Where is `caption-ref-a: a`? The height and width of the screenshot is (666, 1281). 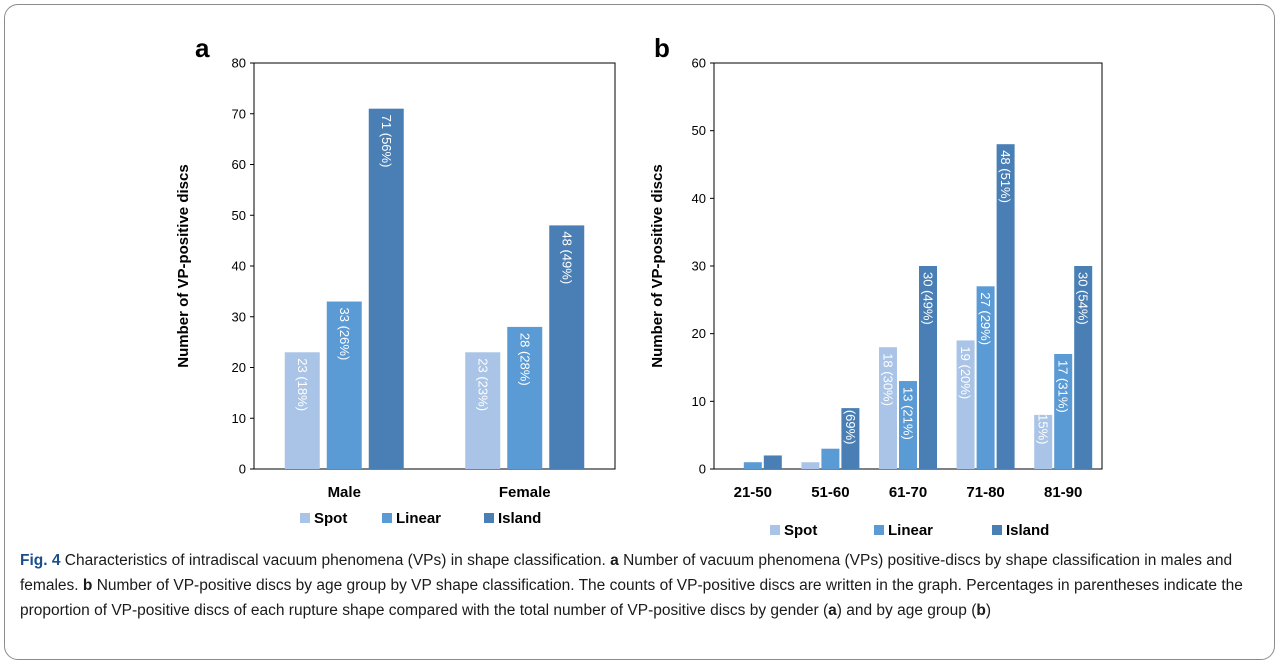
caption-ref-a: a is located at coordinates (832, 610).